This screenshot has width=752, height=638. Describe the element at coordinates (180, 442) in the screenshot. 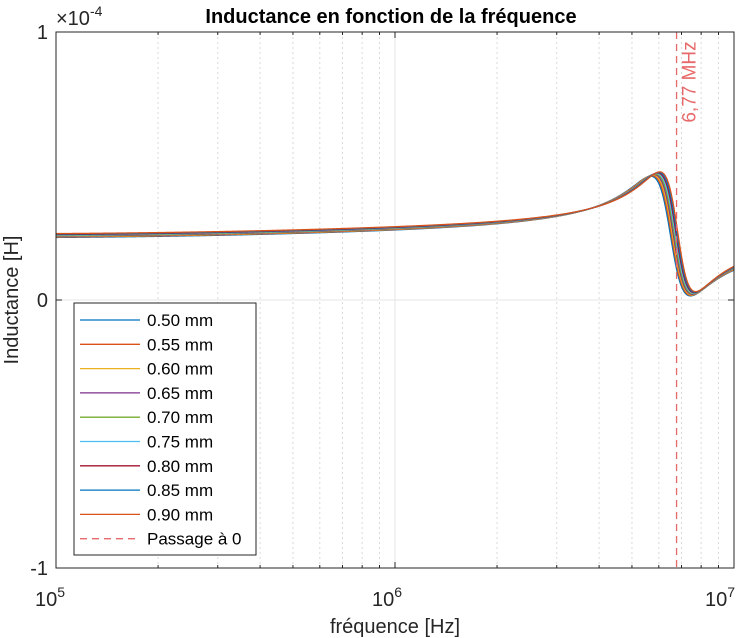

I see `legend-label: 0.75 mm` at that location.